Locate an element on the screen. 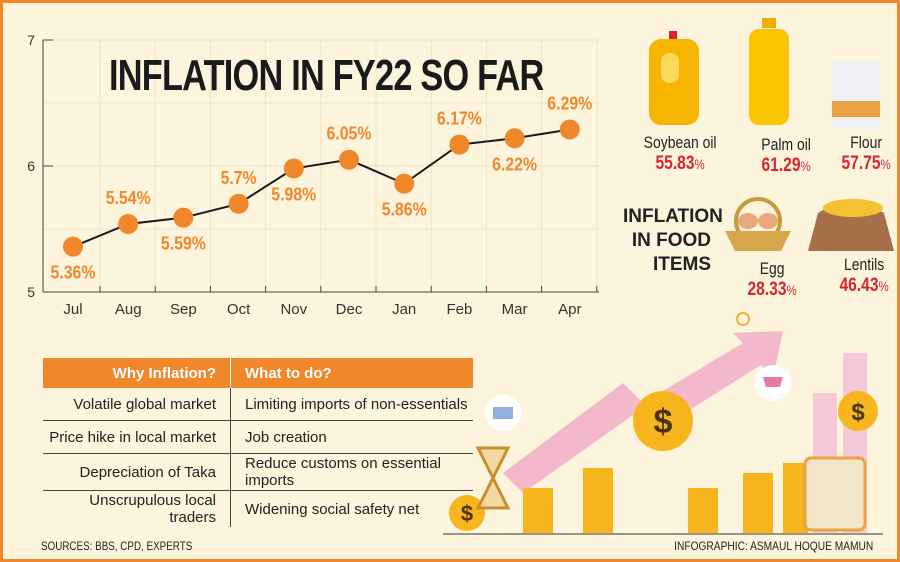 Image resolution: width=900 pixels, height=562 pixels. palm-oil-bottle-icon is located at coordinates (769, 71).